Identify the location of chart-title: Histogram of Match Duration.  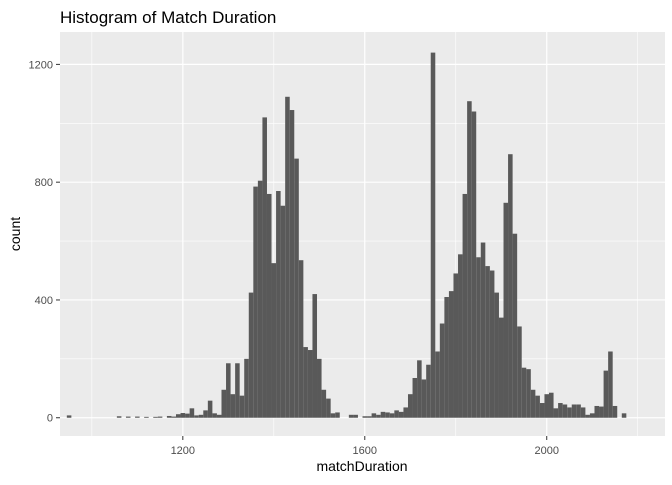
(168, 17).